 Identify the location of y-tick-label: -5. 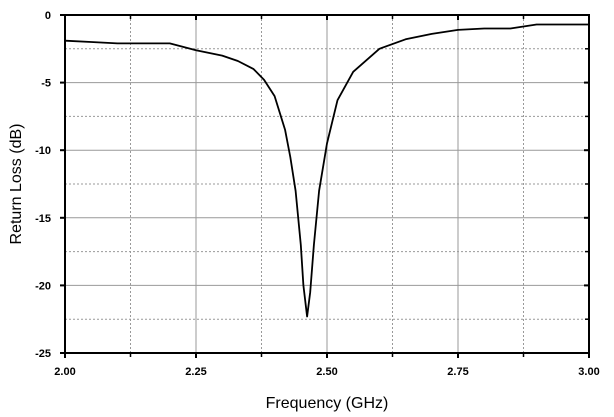
(46, 84).